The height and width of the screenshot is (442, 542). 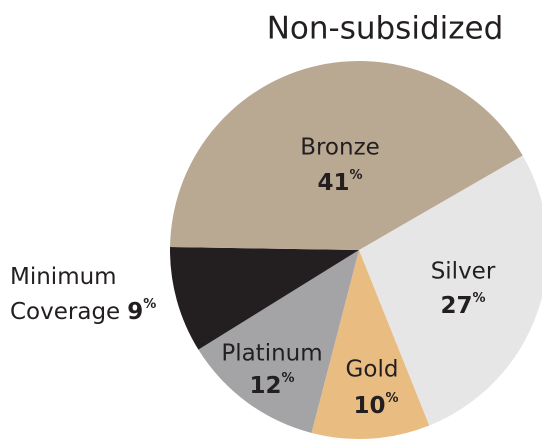 I want to click on slice-label: Silver, so click(x=463, y=272).